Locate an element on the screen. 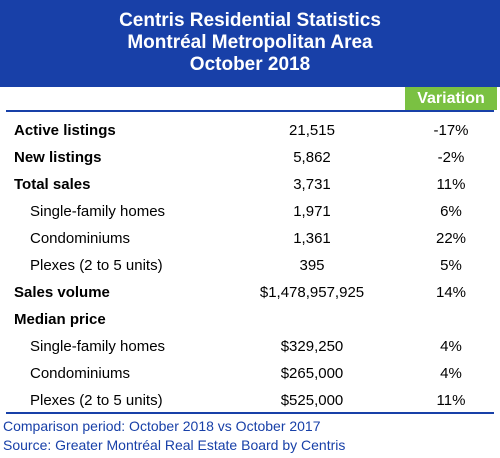  table-row: Total sales 3,731 11% is located at coordinates (250, 184).